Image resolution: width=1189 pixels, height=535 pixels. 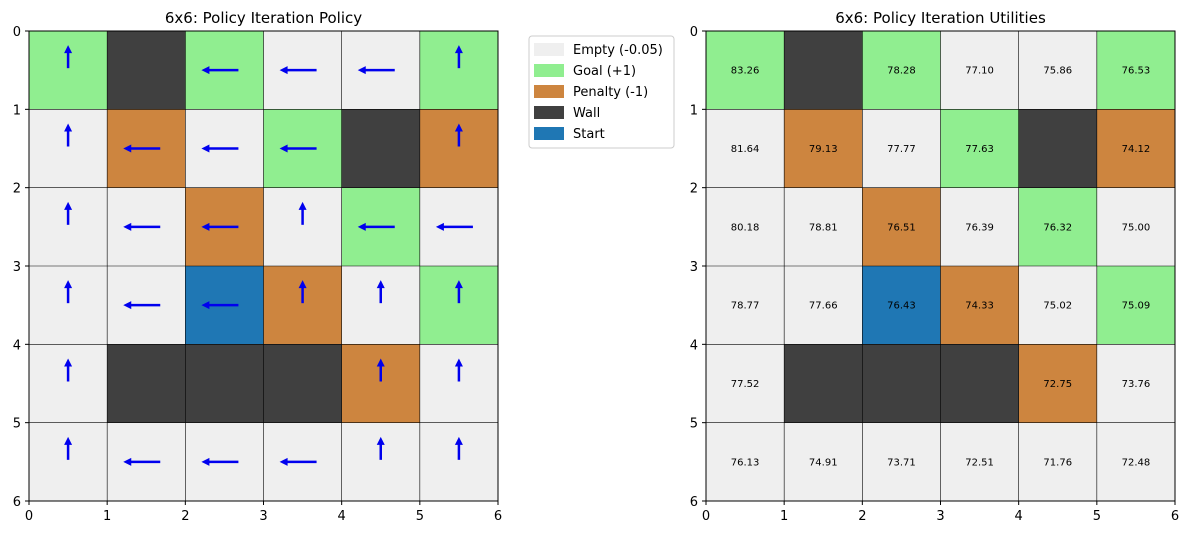 What do you see at coordinates (1057, 306) in the screenshot?
I see `utility-value-label: 75.02` at bounding box center [1057, 306].